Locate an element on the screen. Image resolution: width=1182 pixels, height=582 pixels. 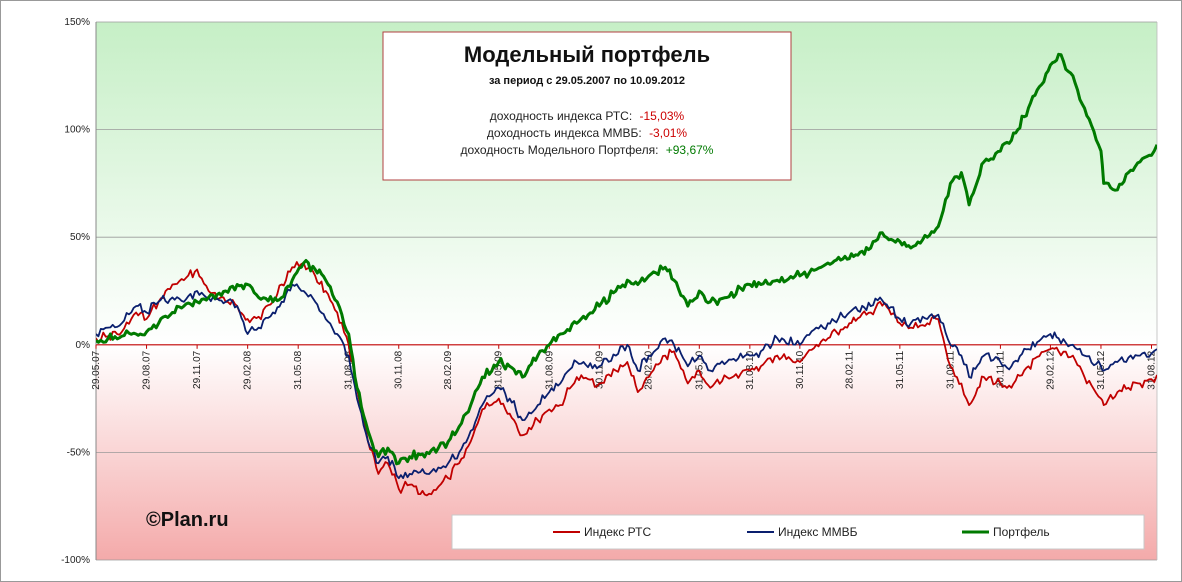
x-tick-label: 31.05.11 is located at coordinates (900, 369).